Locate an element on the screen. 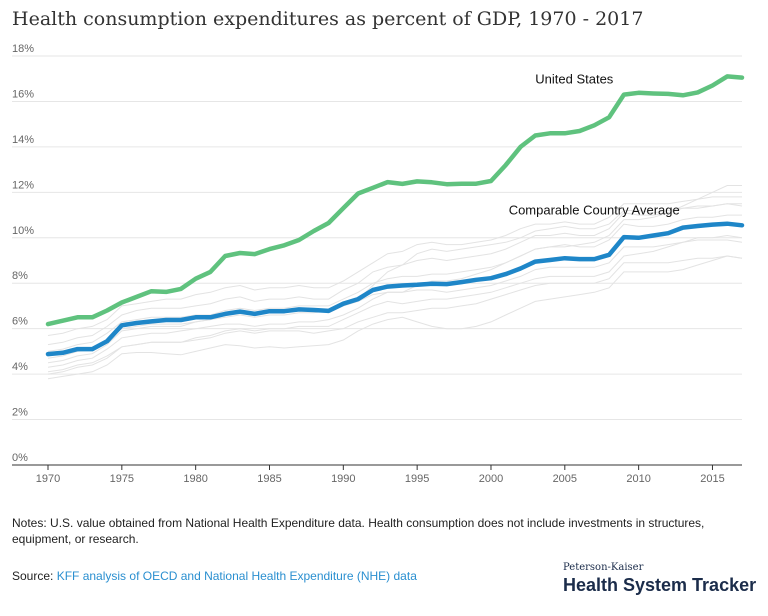 The height and width of the screenshot is (616, 768). logo-top-text: Peterson-Kaiser is located at coordinates (603, 567).